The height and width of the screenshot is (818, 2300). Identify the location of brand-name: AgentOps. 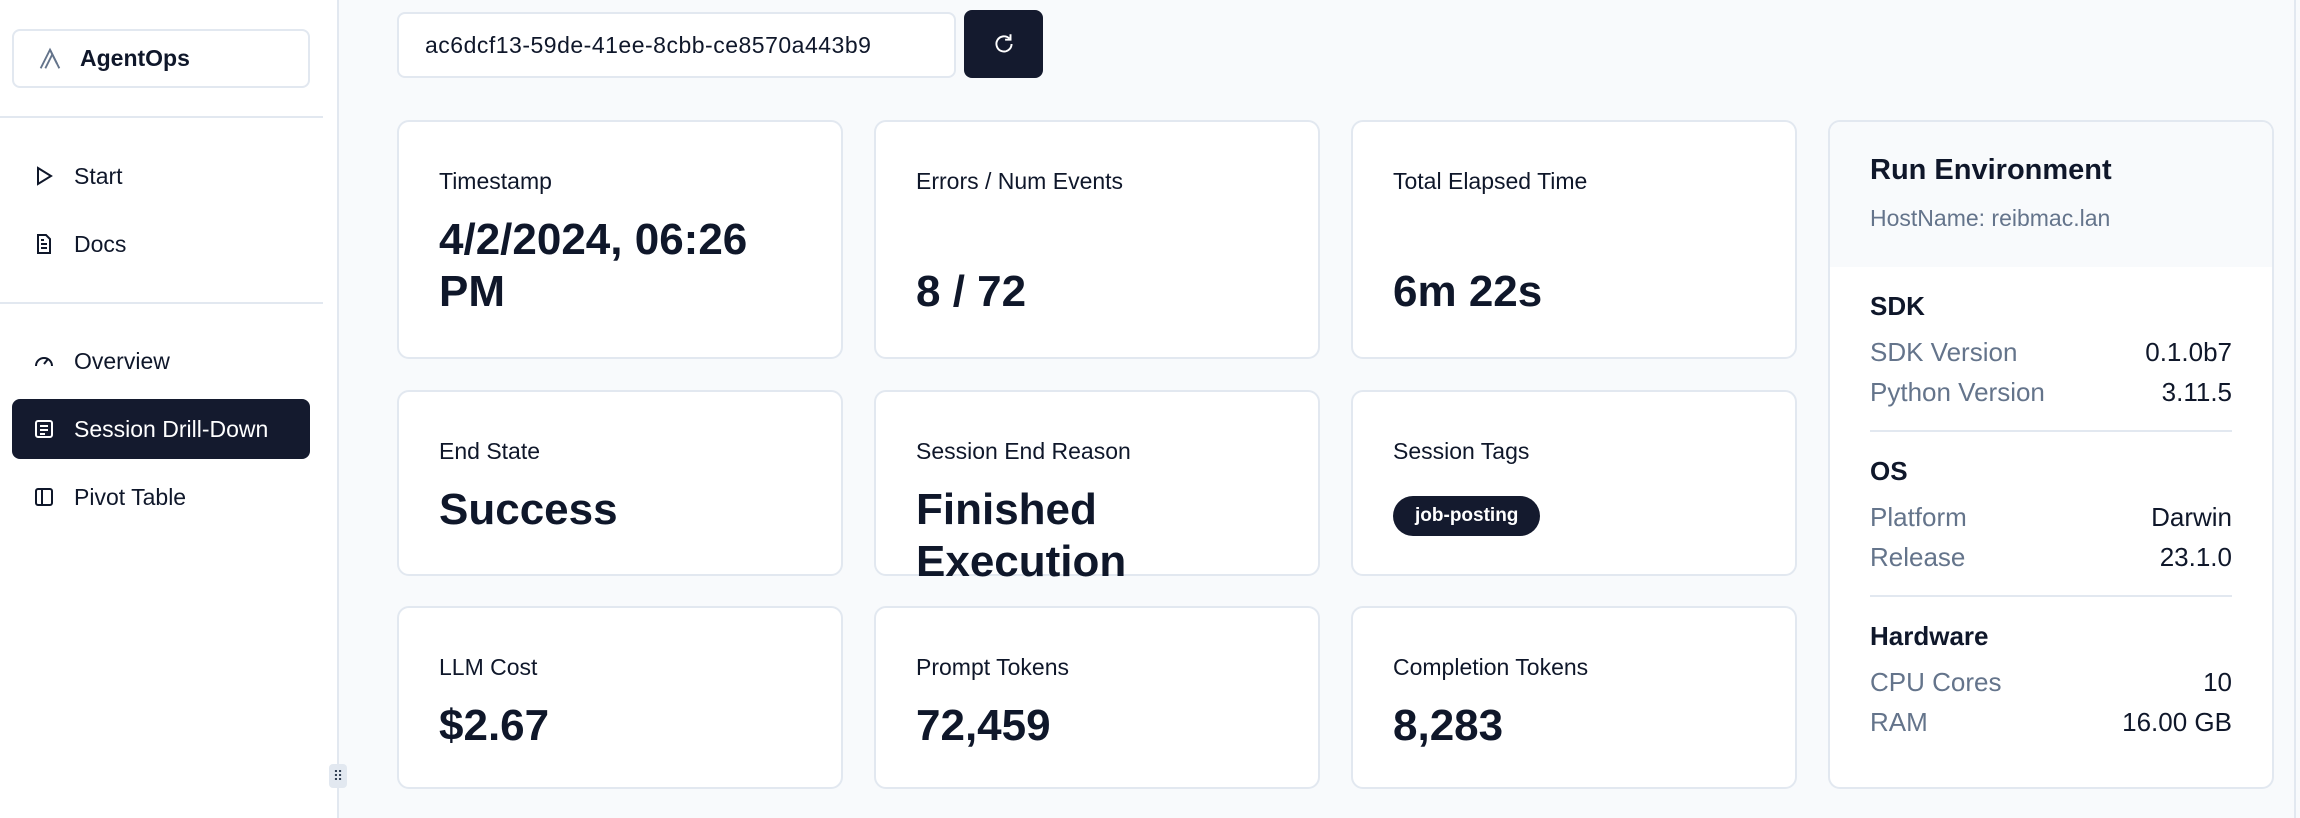
(135, 58).